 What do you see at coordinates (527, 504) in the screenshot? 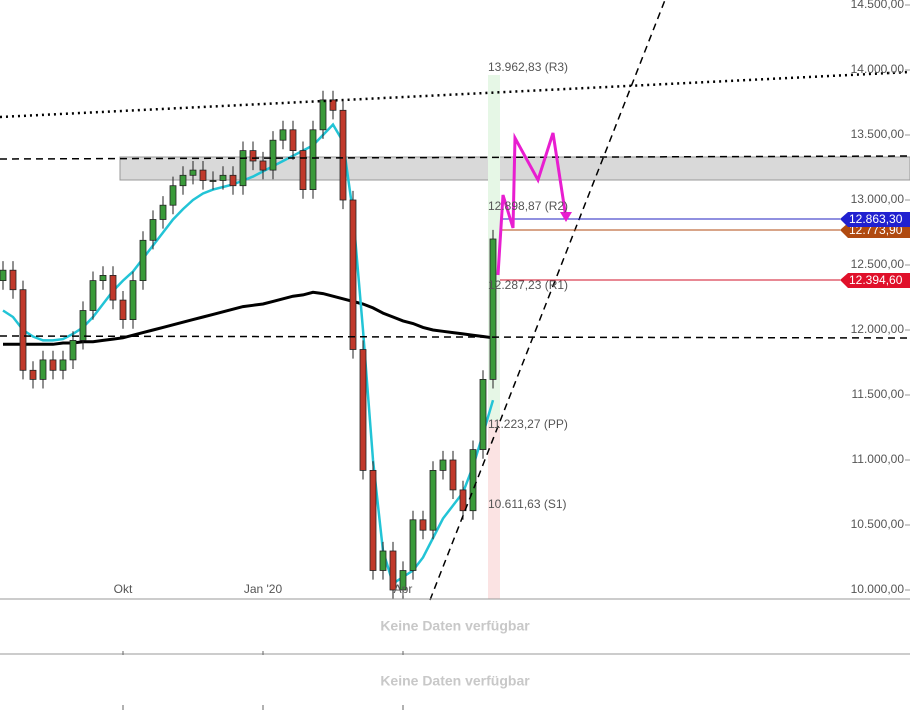
I see `pivot-label: 10.611,63 (S1)` at bounding box center [527, 504].